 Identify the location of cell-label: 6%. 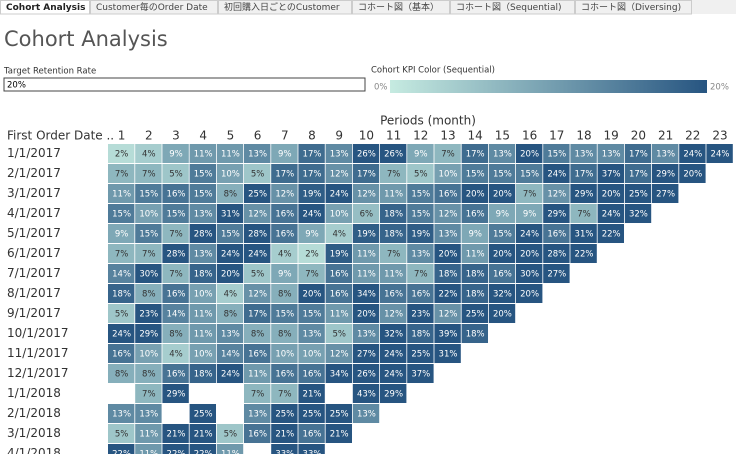
(367, 215).